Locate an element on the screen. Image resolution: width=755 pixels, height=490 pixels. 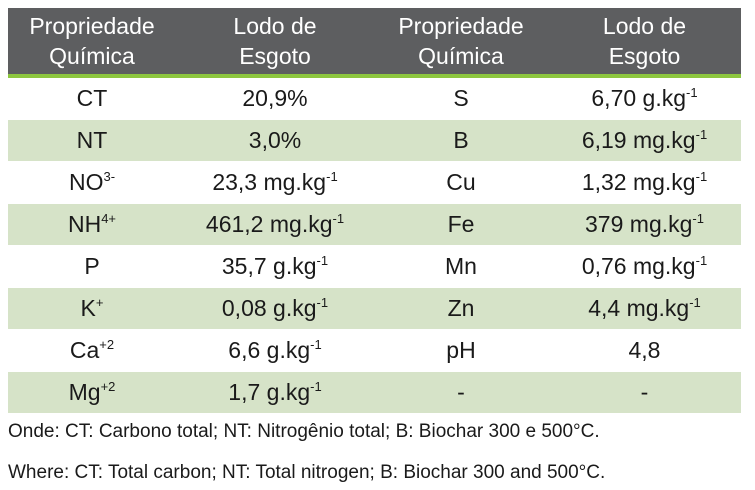
property-cell: pH is located at coordinates (461, 351).